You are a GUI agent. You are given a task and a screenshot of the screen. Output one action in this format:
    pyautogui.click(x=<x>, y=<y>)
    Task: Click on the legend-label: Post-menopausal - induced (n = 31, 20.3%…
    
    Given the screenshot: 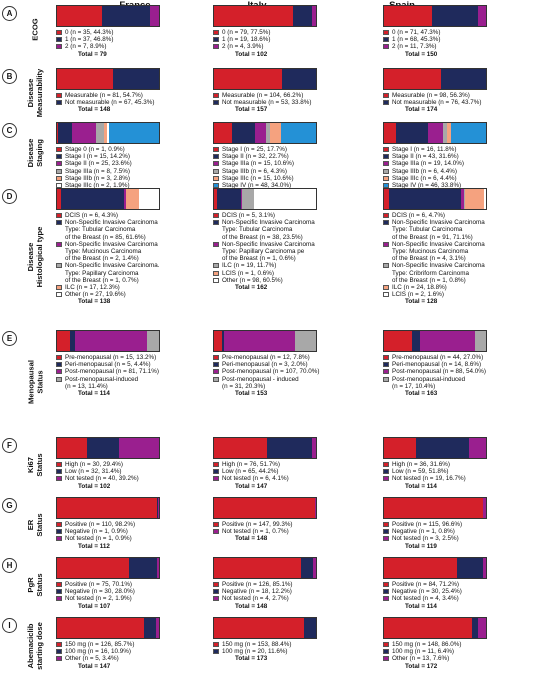 What is the action you would take?
    pyautogui.click(x=260, y=382)
    